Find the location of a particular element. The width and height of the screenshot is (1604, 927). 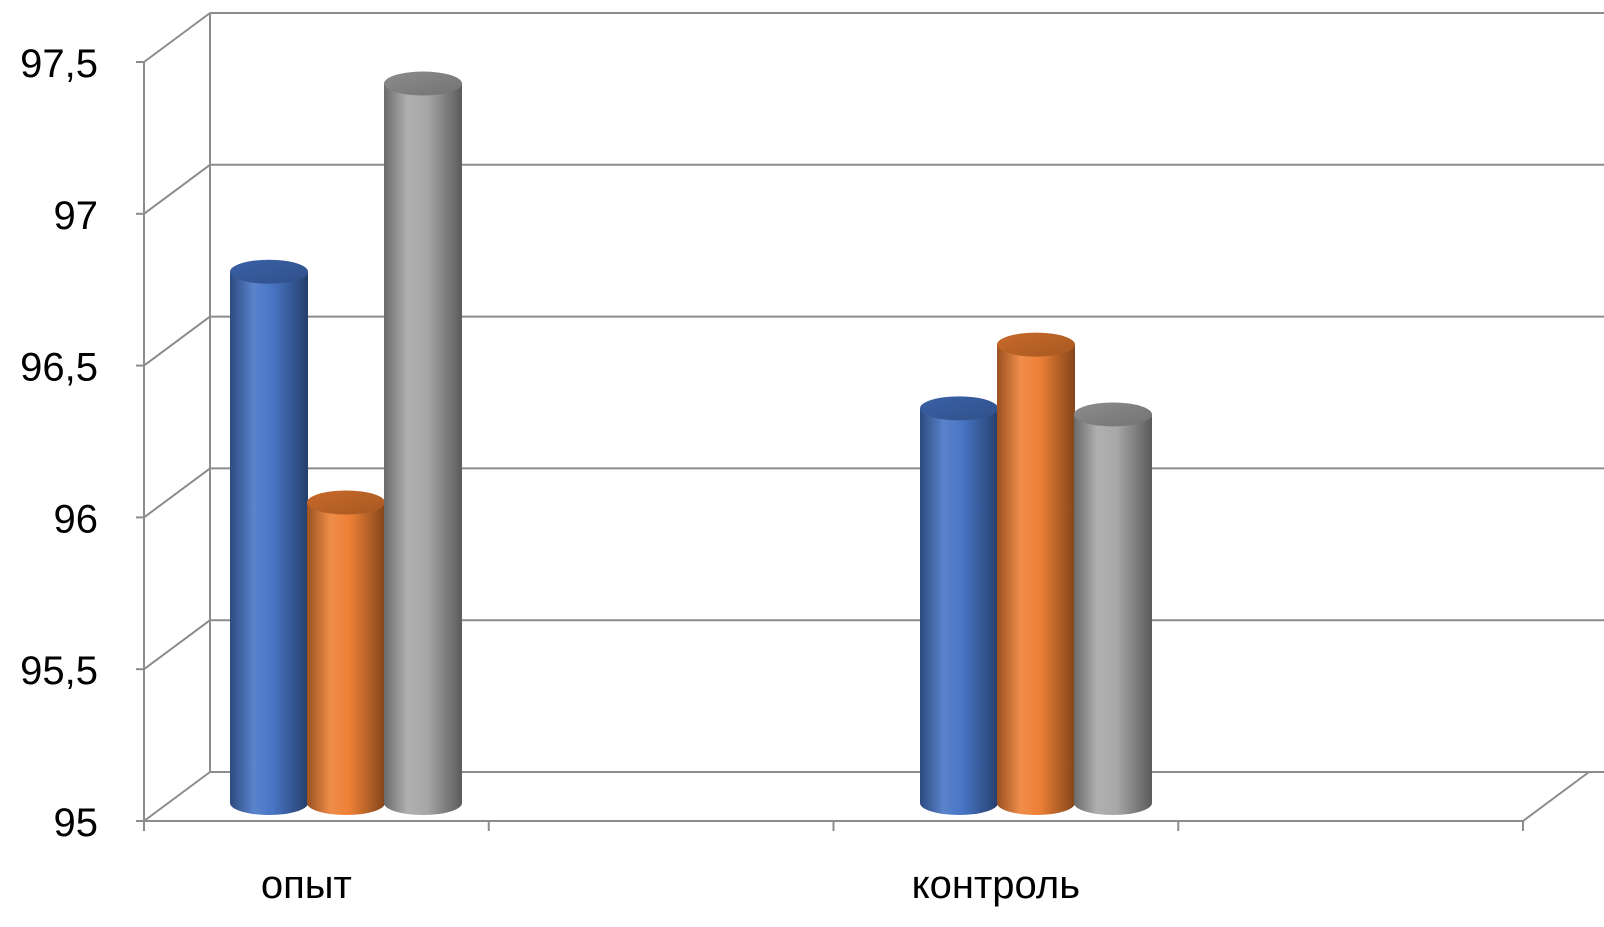

y-tick-label: 96 is located at coordinates (76, 519).